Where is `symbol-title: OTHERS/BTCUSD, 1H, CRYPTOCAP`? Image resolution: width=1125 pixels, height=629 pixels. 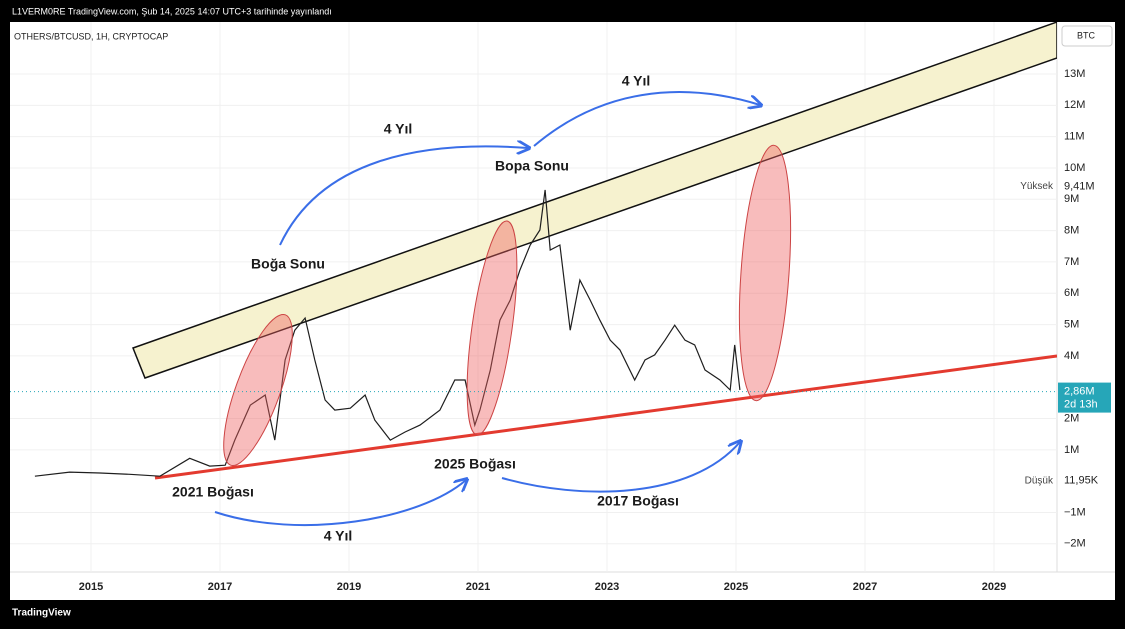 symbol-title: OTHERS/BTCUSD, 1H, CRYPTOCAP is located at coordinates (91, 36).